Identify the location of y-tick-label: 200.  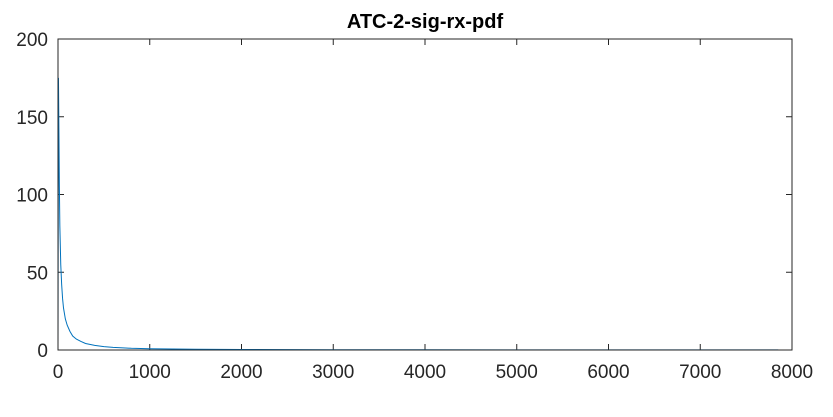
(32, 40).